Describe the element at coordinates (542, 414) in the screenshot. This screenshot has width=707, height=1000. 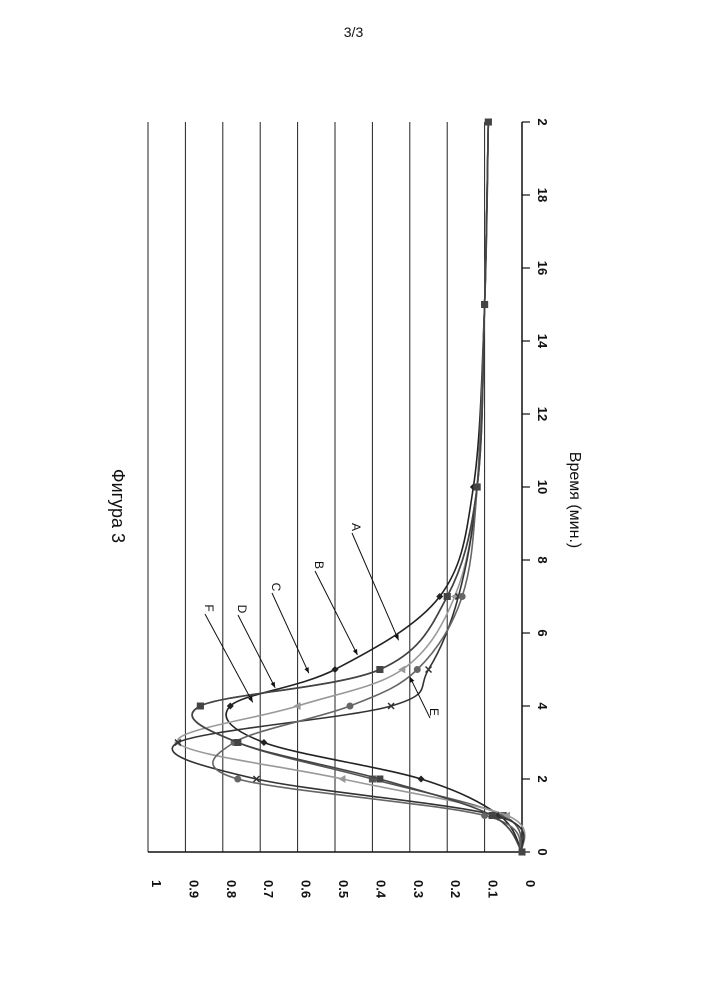
I see `x-tick-label: 12` at that location.